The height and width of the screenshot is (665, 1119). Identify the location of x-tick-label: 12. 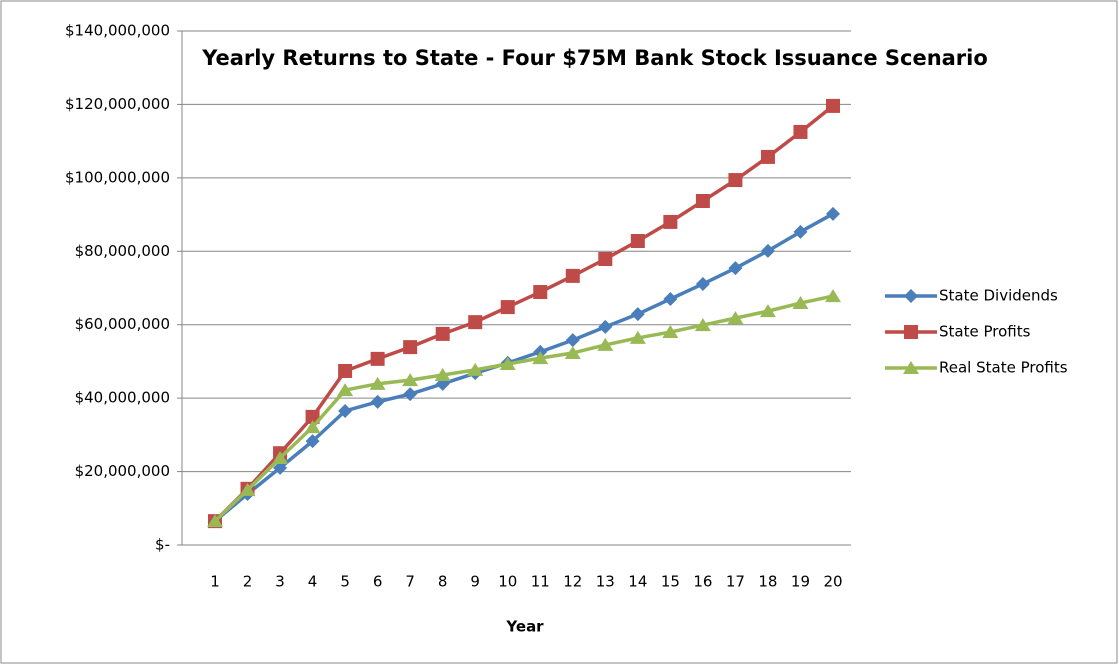
(572, 582).